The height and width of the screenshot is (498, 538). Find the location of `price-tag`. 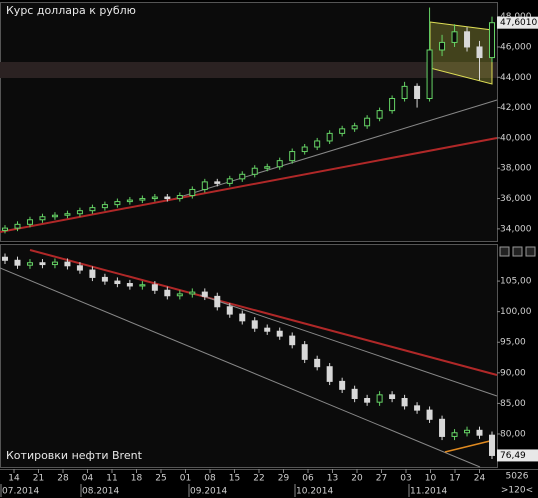

price-tag is located at coordinates (517, 22).